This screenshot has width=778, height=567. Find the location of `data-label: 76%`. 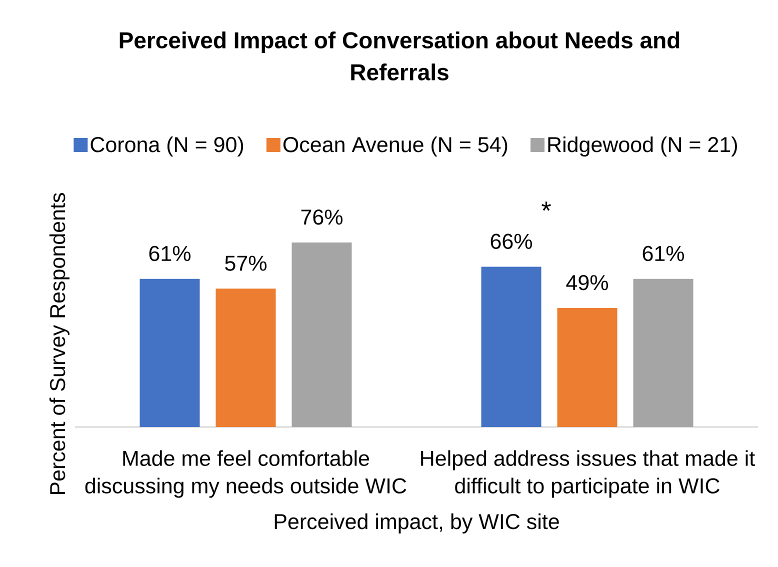

data-label: 76% is located at coordinates (321, 217).